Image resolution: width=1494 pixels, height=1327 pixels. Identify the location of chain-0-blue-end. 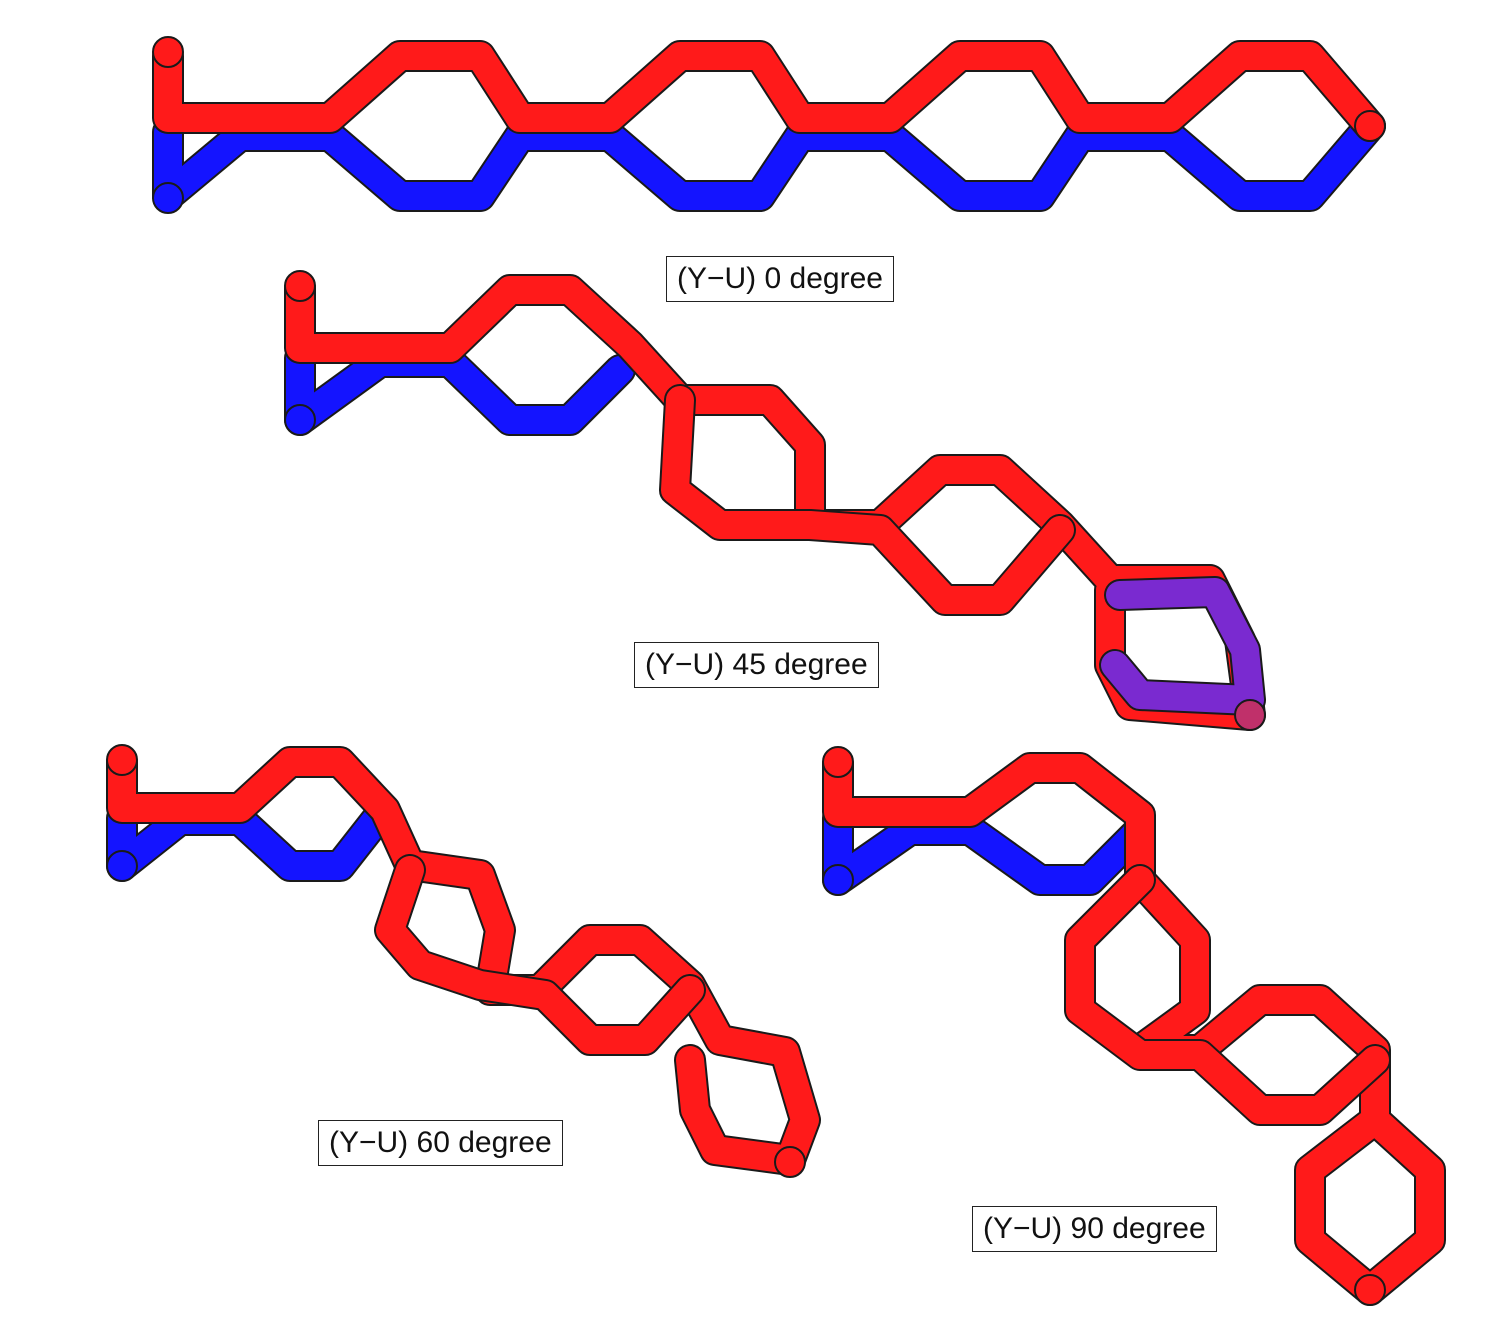
(168, 198).